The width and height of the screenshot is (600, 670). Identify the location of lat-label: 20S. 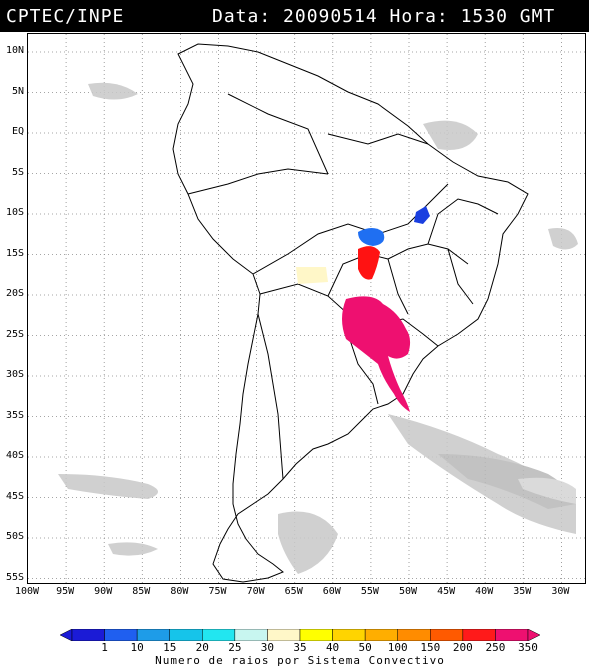
(14, 293).